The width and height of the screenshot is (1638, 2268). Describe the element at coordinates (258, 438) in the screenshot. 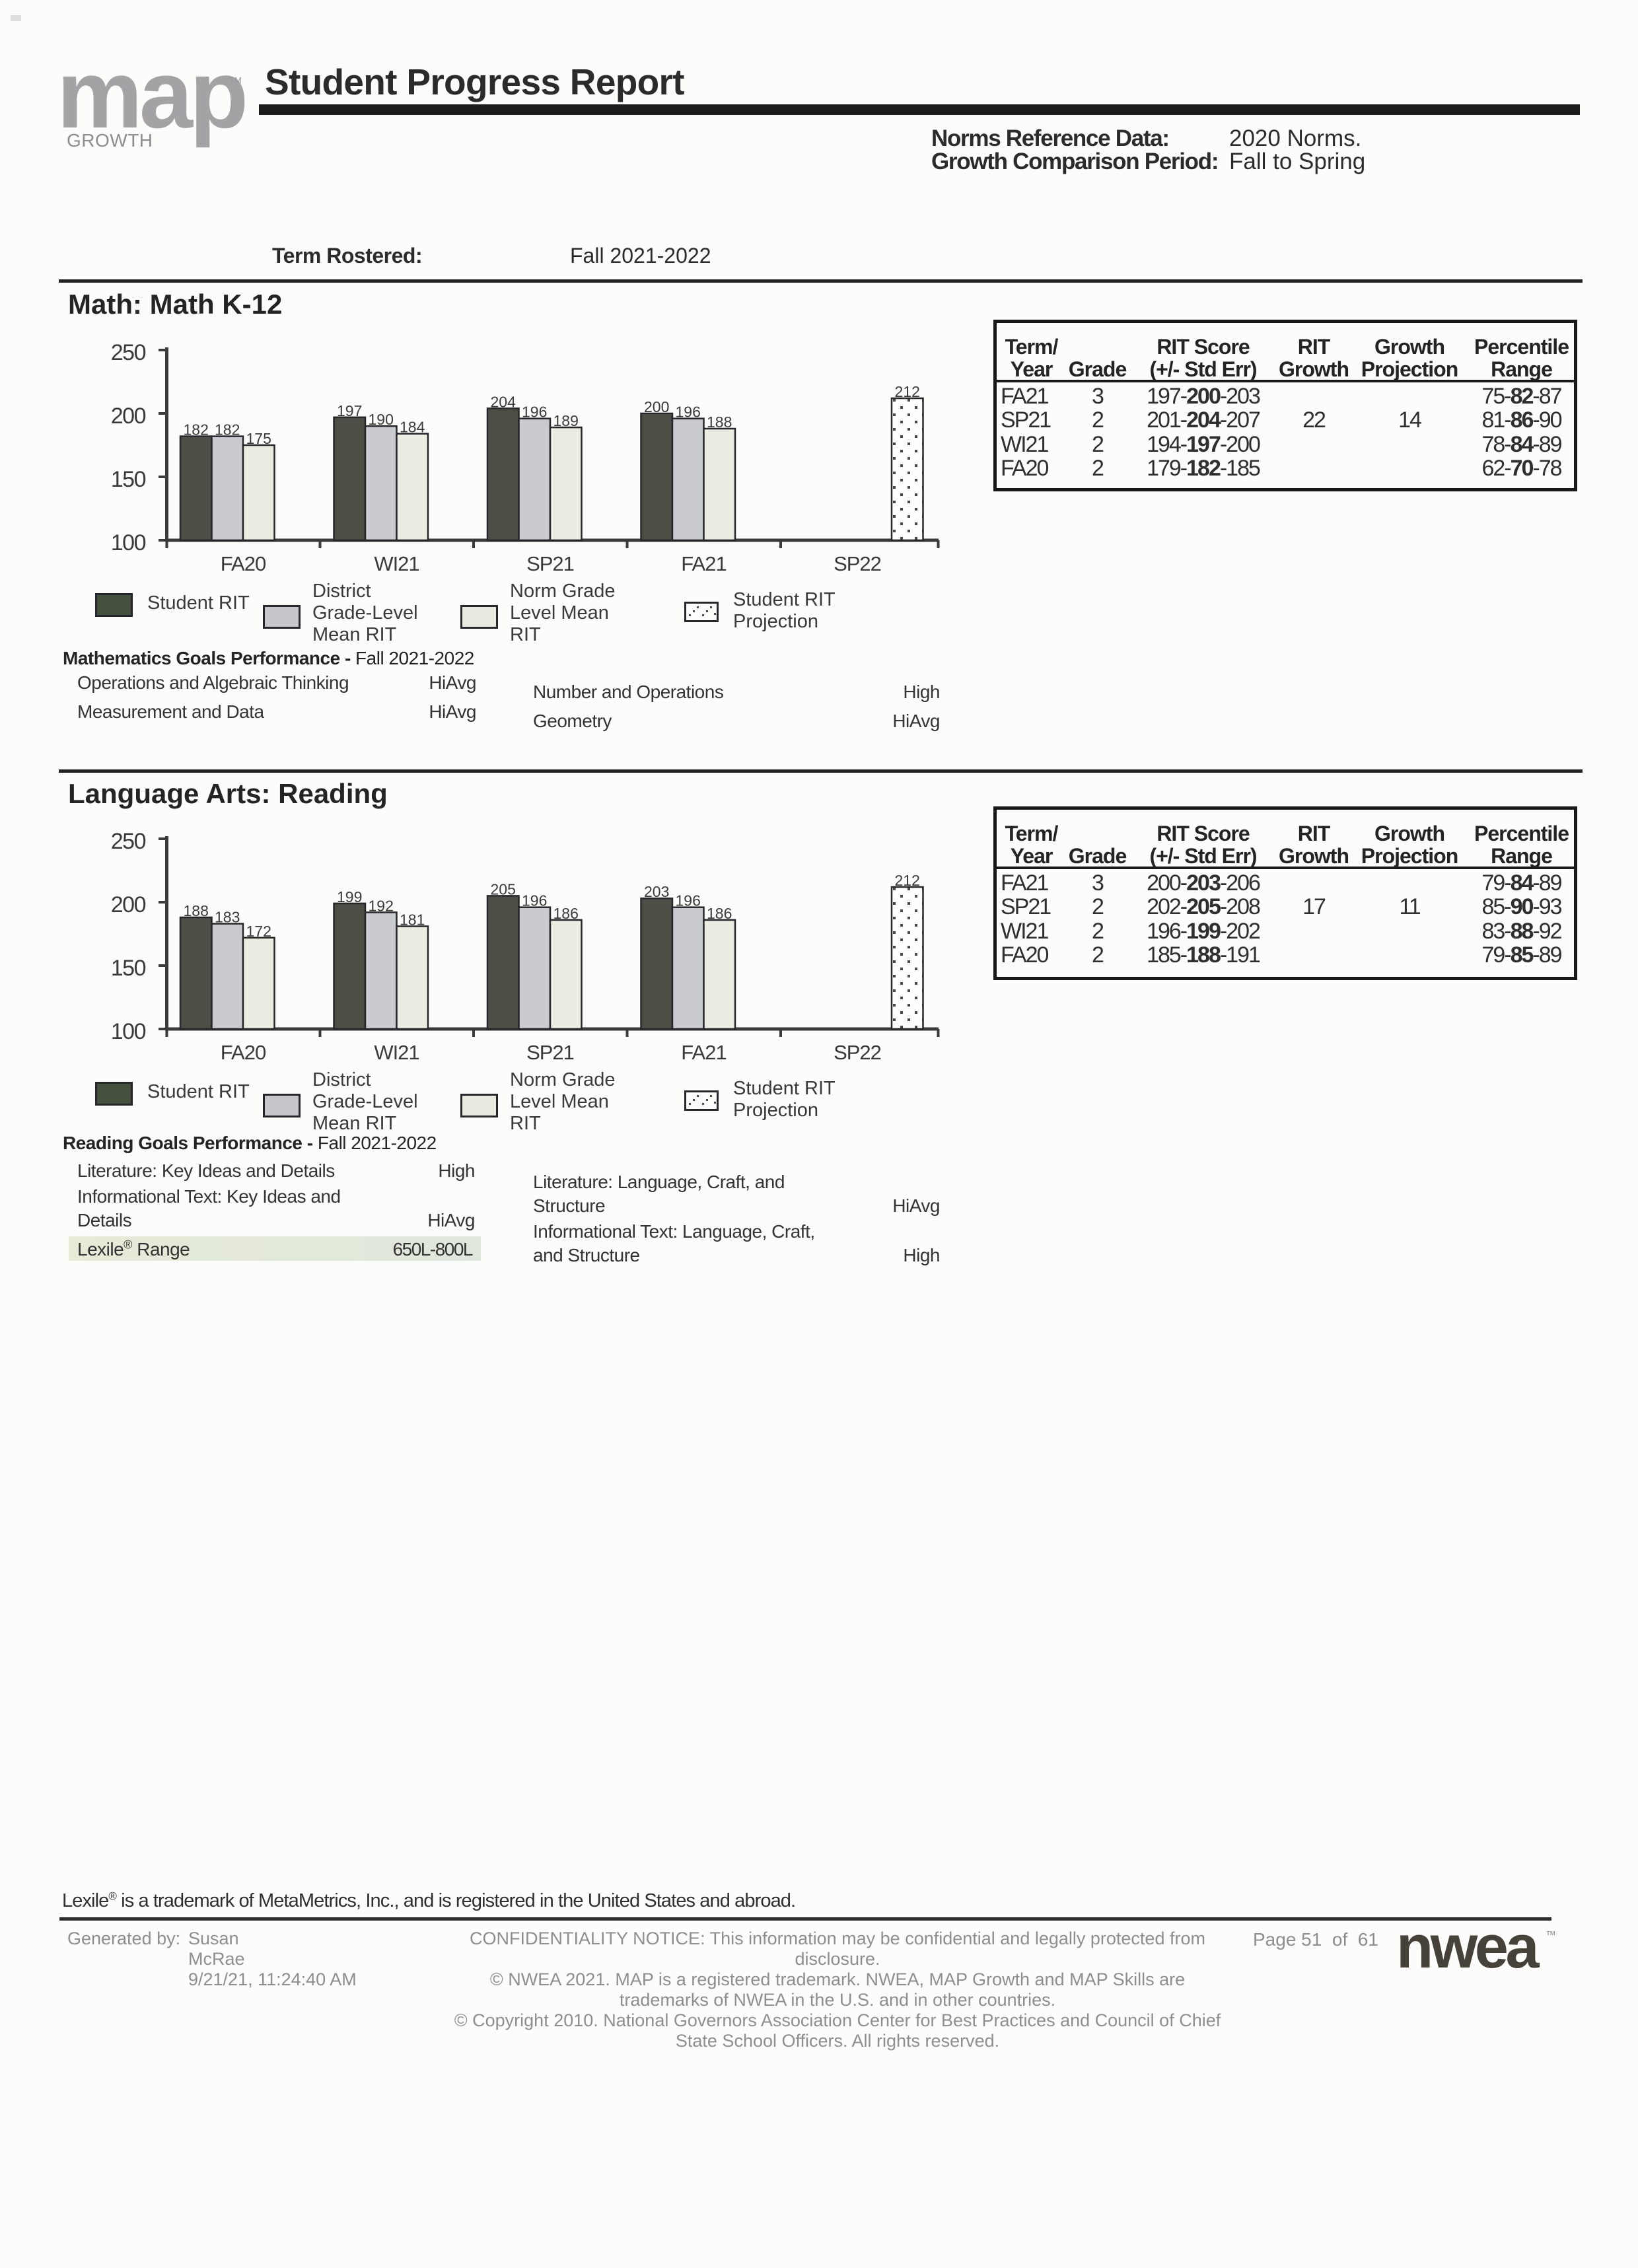

I see `svg-text: 175` at that location.